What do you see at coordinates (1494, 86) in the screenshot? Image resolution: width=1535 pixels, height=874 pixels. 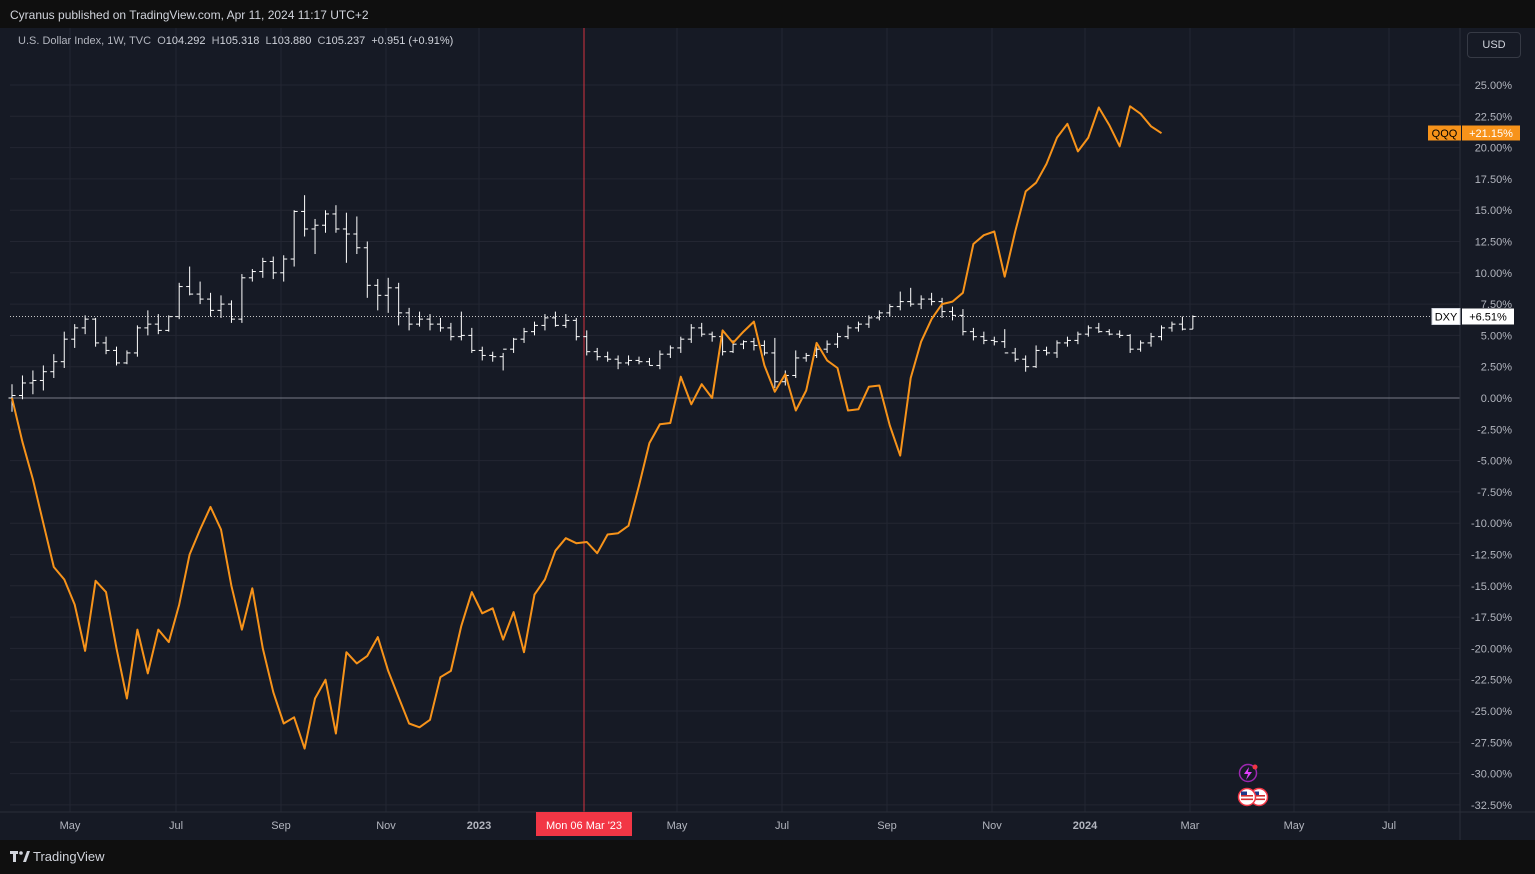 I see `y-tick-label: 25.00%` at bounding box center [1494, 86].